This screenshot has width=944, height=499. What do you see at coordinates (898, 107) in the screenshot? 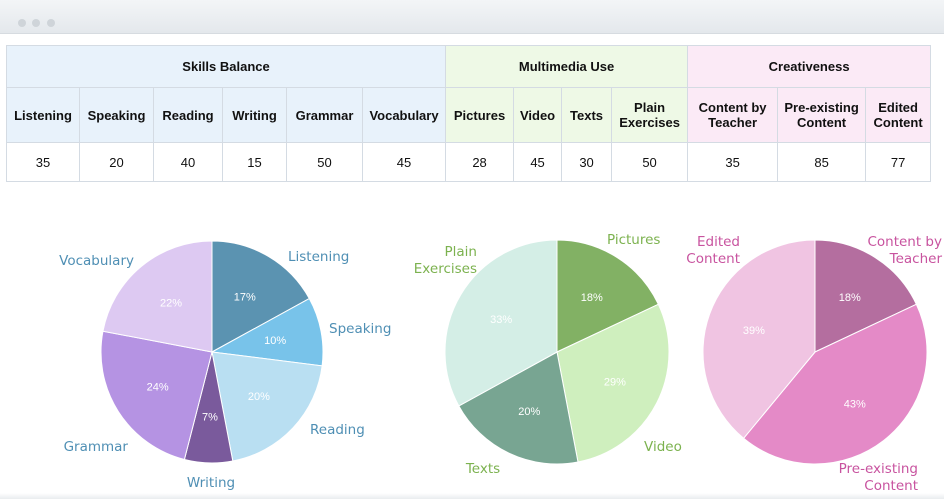
I see `column-header-line: Edited` at bounding box center [898, 107].